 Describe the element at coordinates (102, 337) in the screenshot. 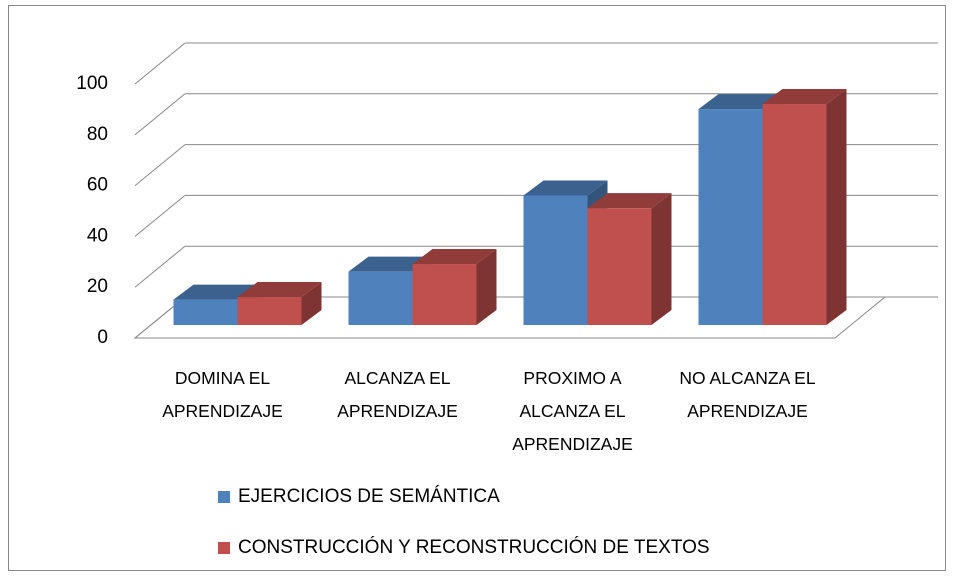

I see `y-tick-label: 0` at that location.